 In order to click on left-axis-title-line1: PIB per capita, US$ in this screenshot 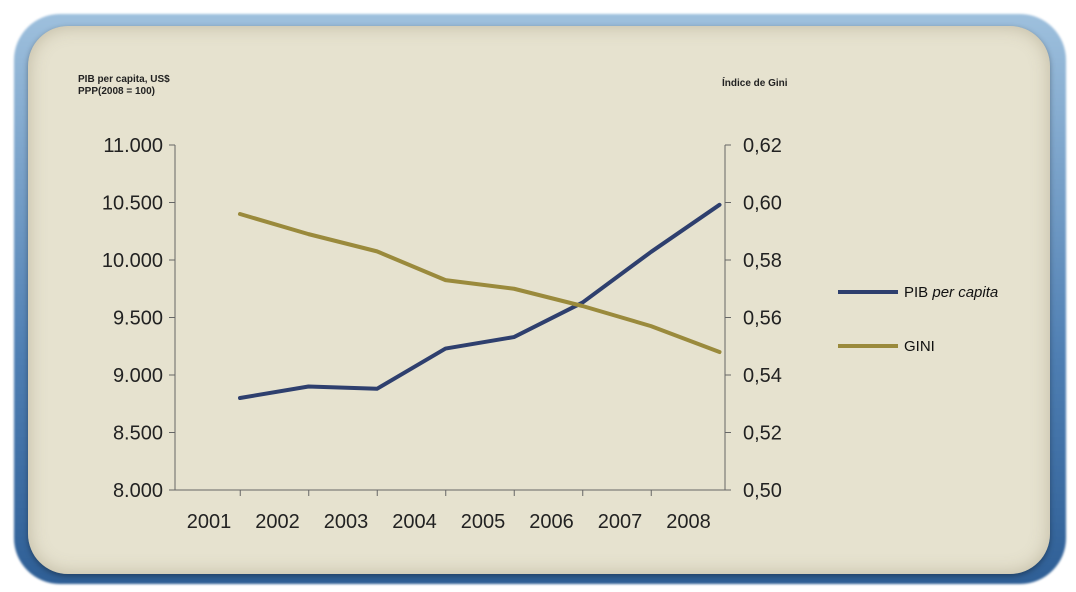, I will do `click(124, 79)`.